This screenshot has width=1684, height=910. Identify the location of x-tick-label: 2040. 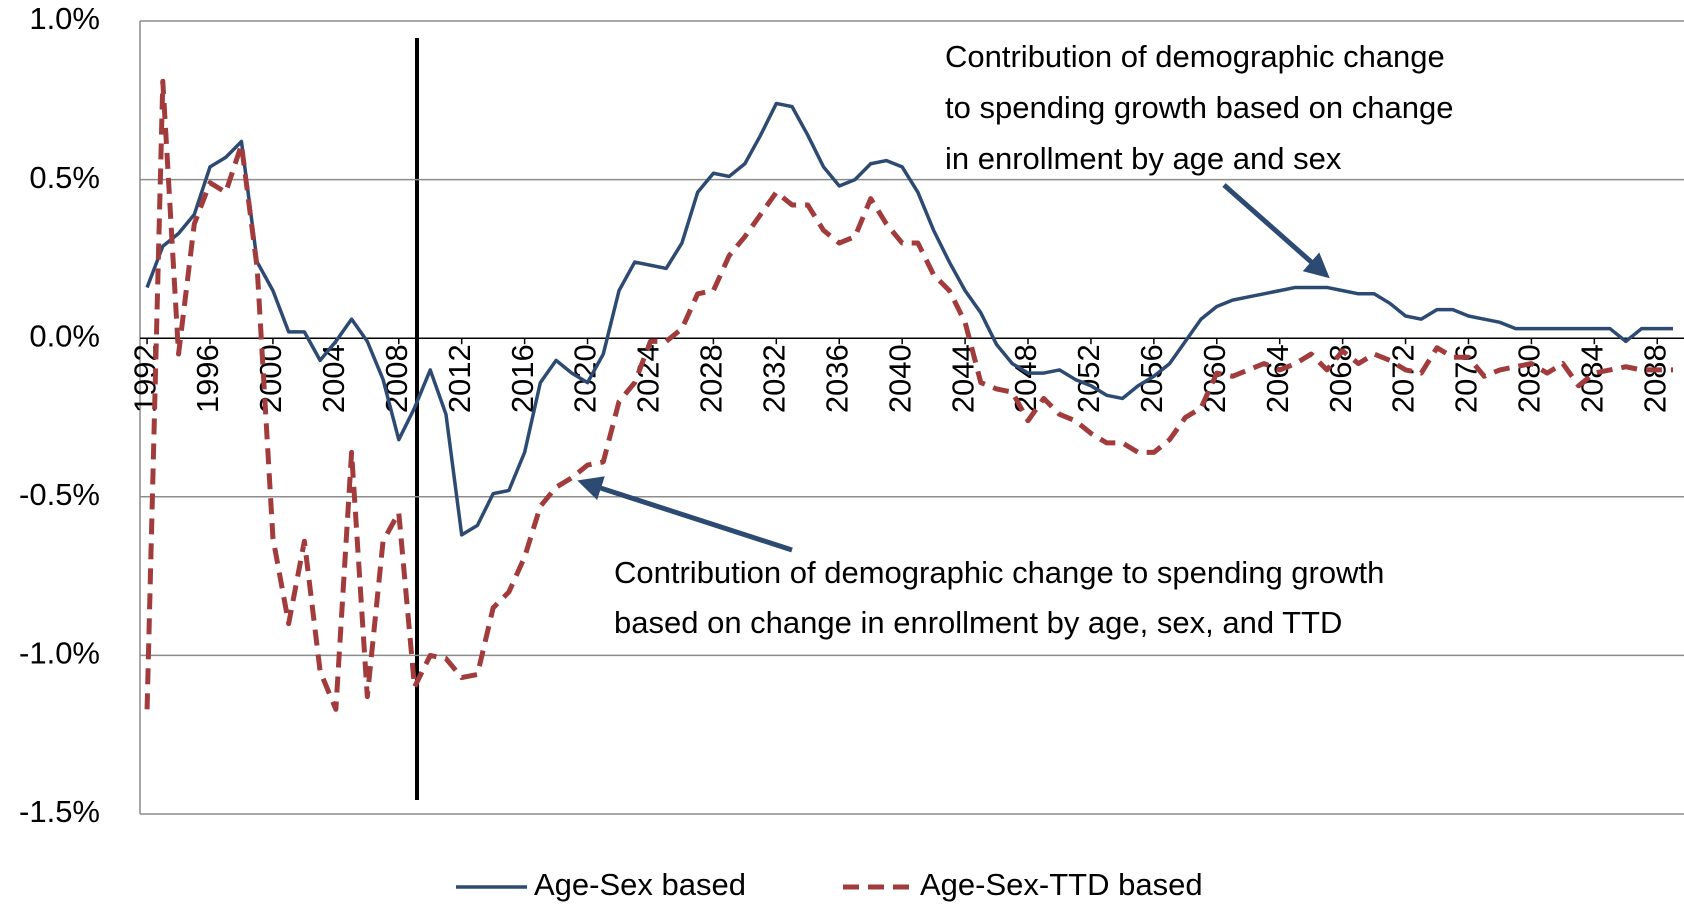
(899, 378).